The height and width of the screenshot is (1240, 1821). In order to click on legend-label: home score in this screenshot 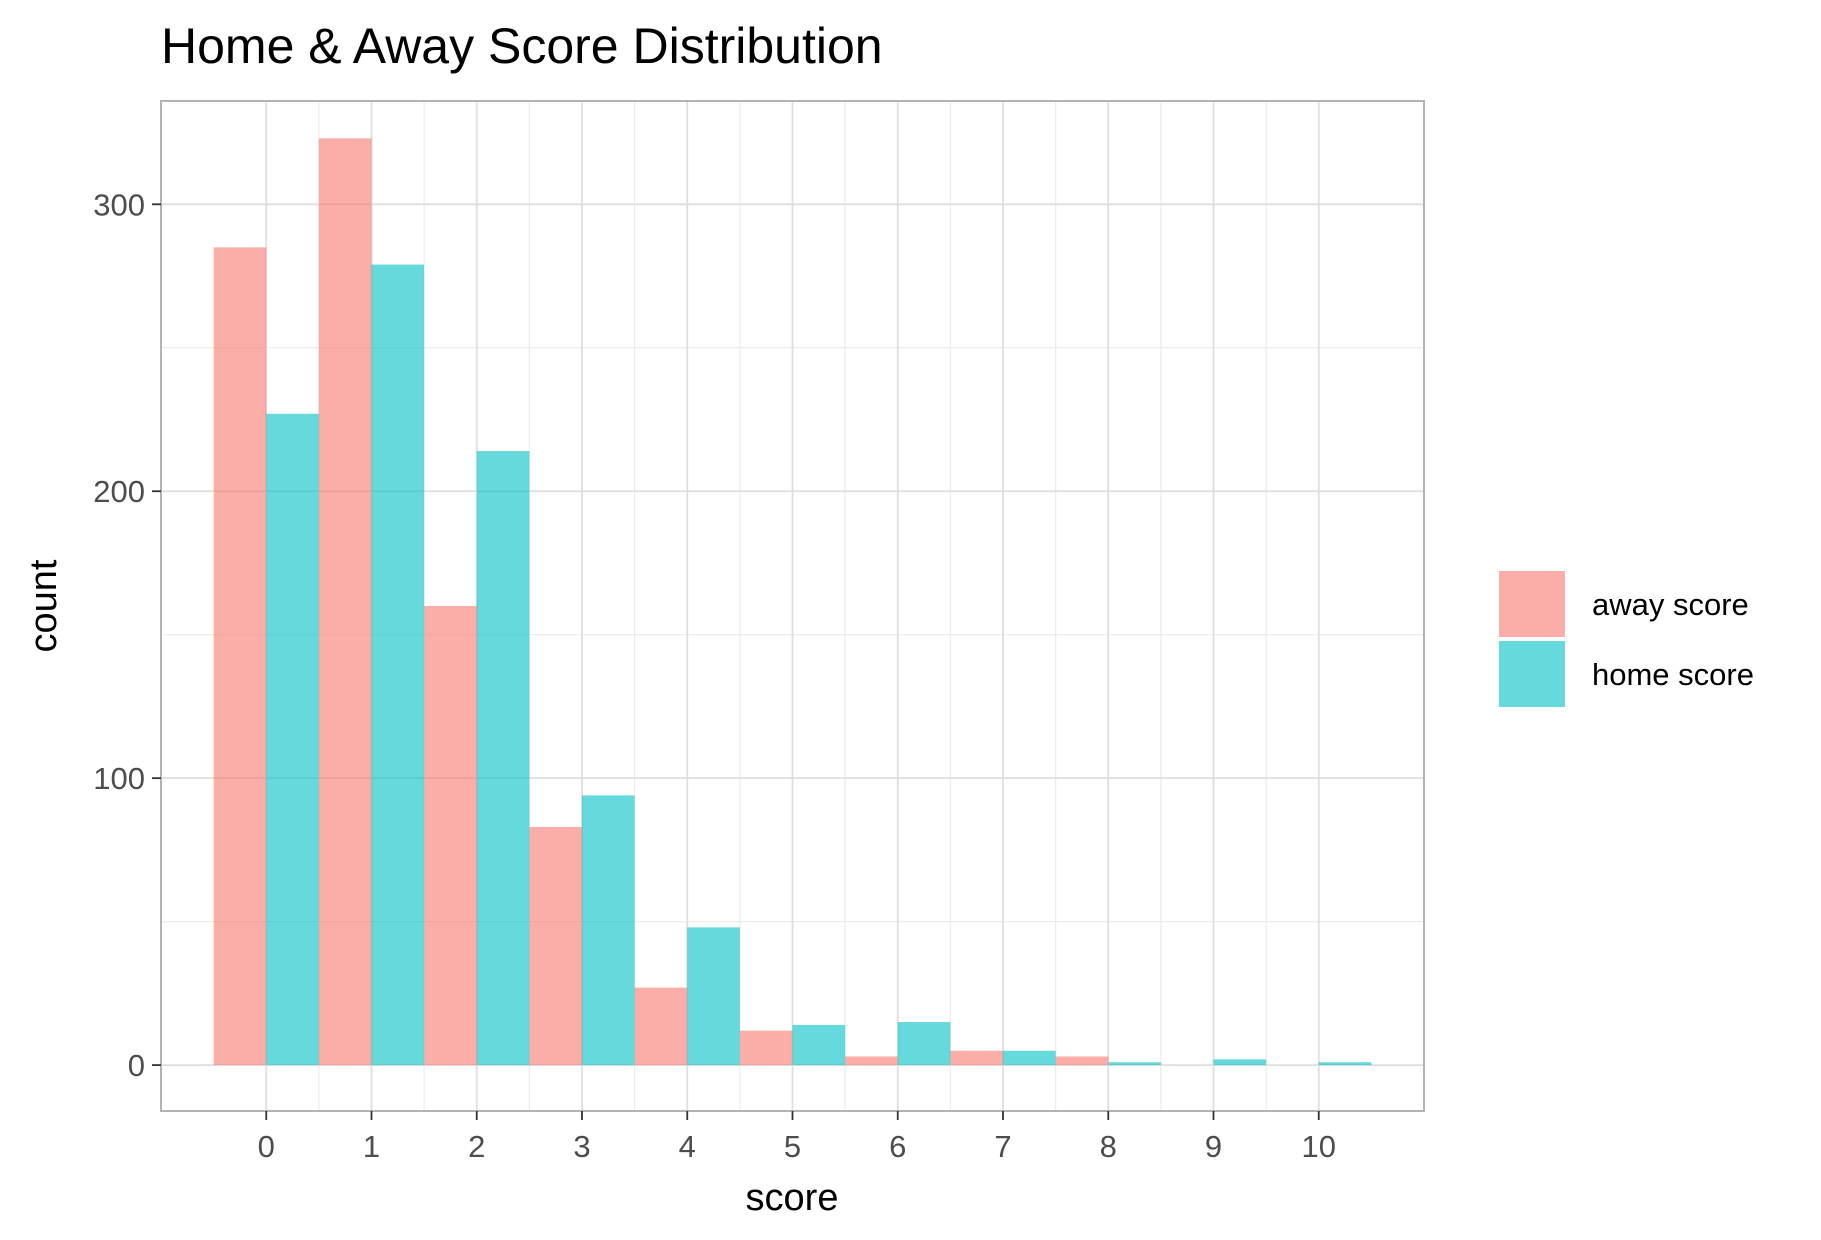, I will do `click(1673, 674)`.